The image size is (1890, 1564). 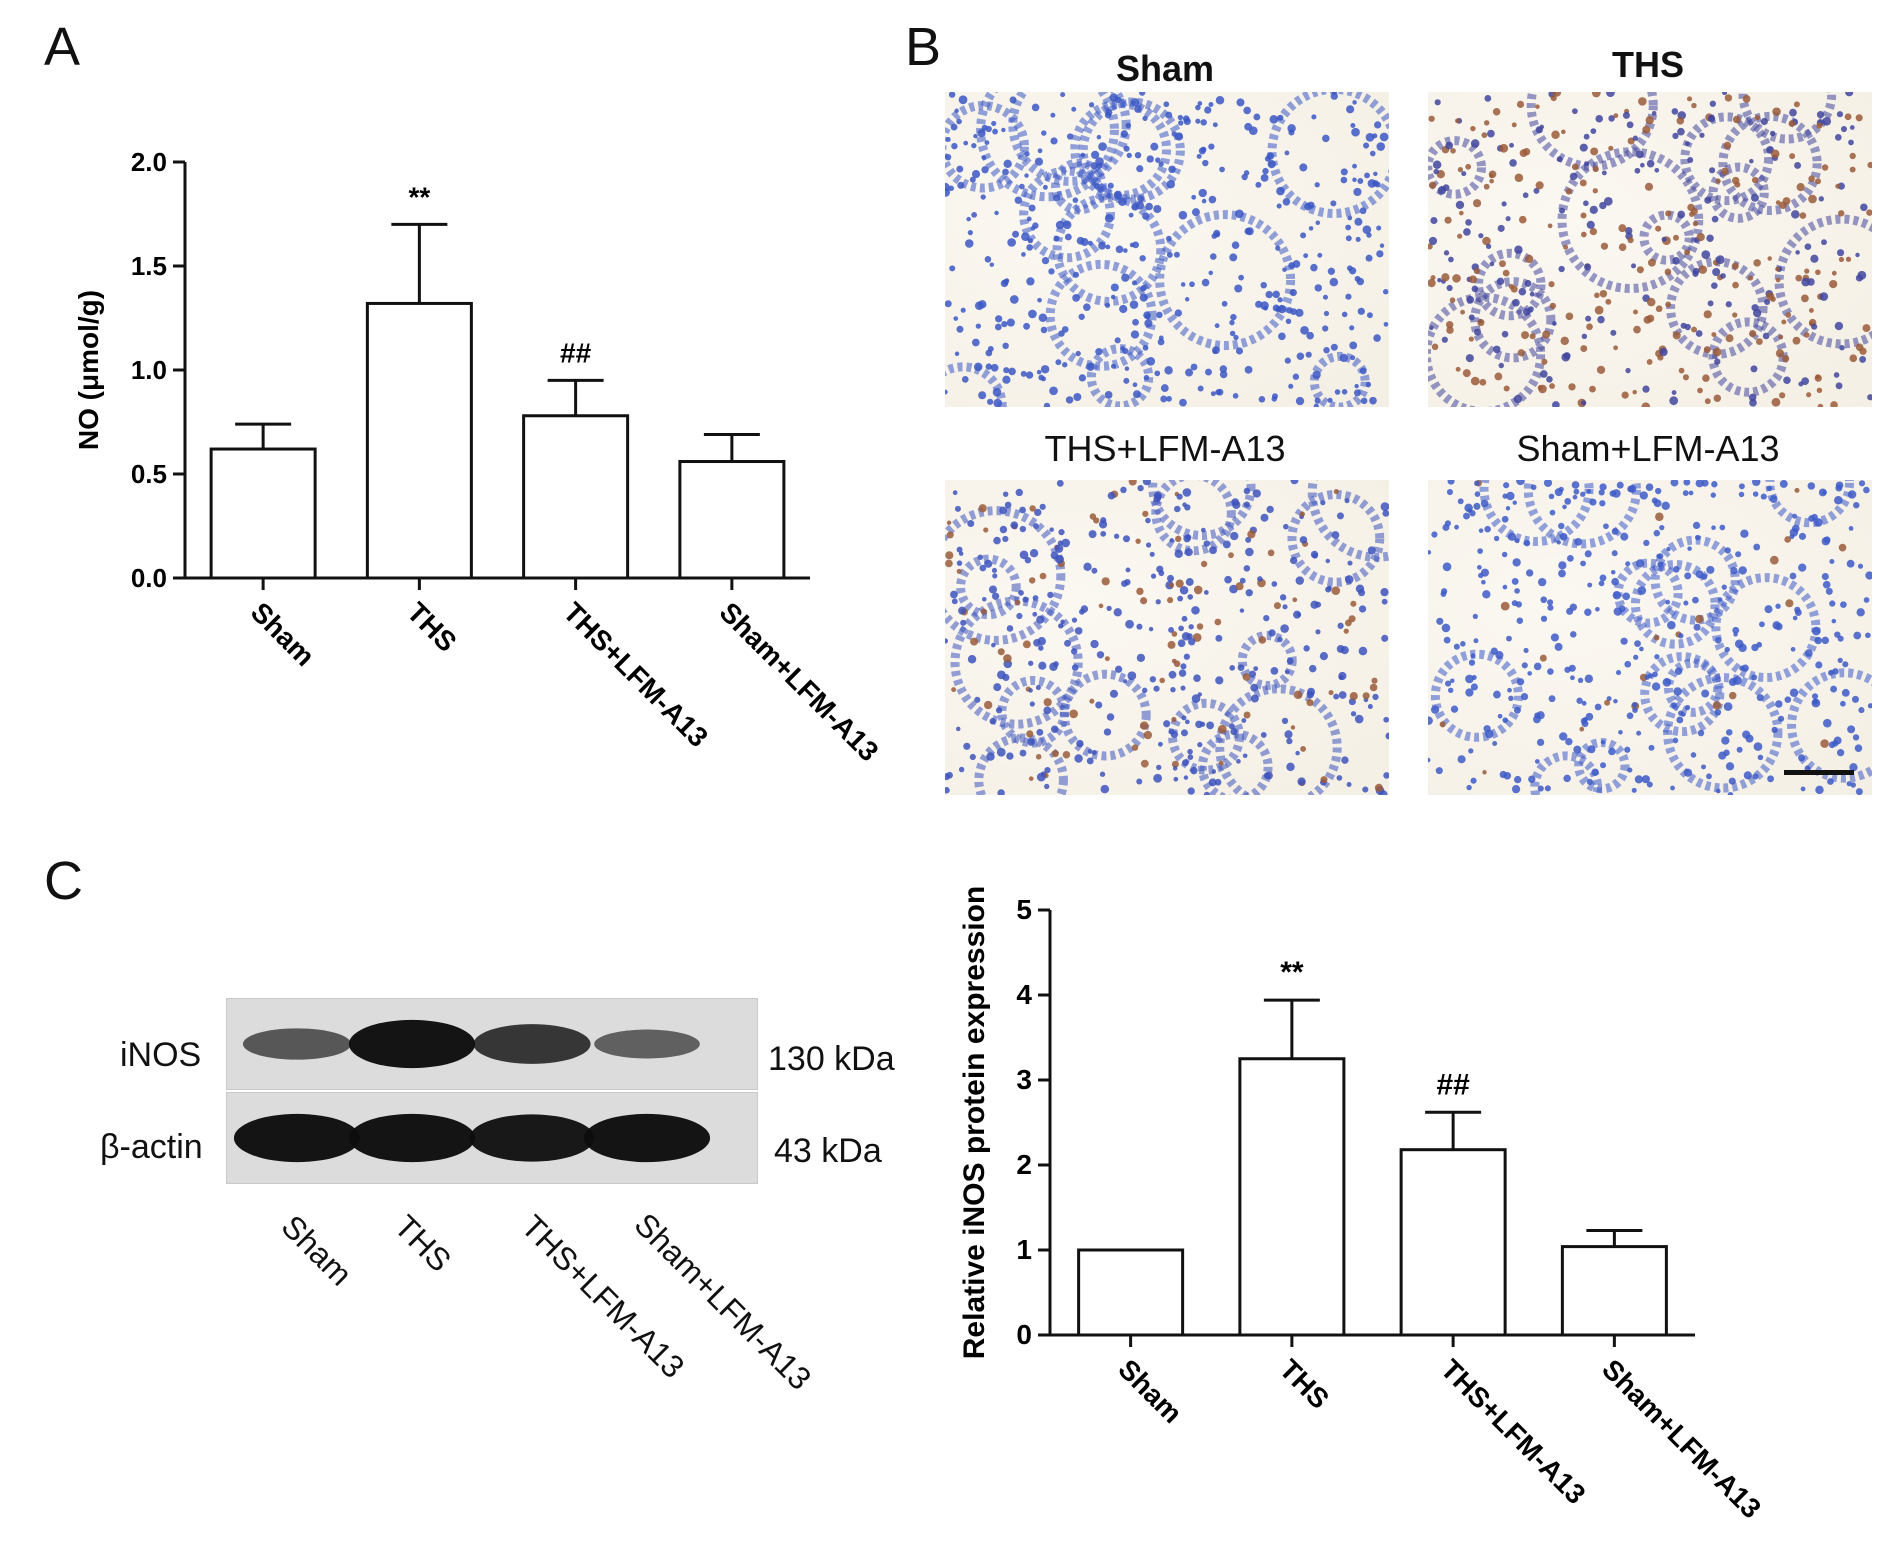 I want to click on blot-strip-actin, so click(x=492, y=1138).